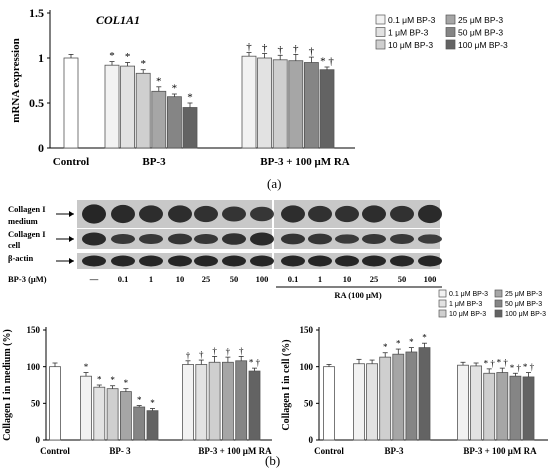  Describe the element at coordinates (7, 385) in the screenshot. I see `y-axis-label: Collagen I in medium (%)` at that location.